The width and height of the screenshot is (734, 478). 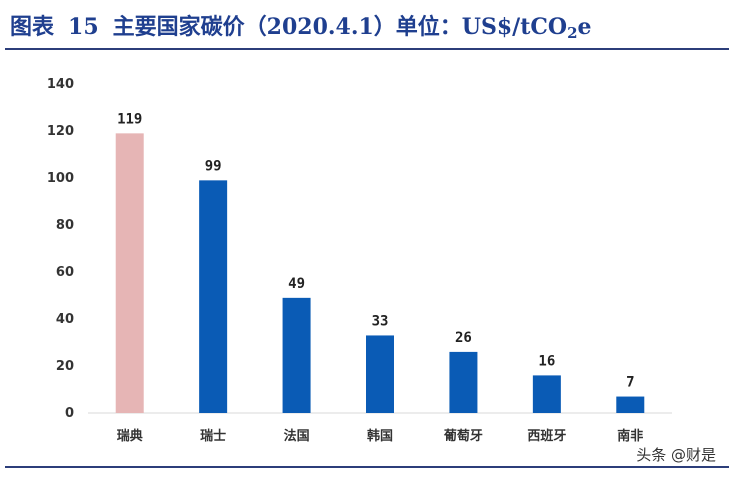 I want to click on category-label: 瑞士, so click(x=213, y=436).